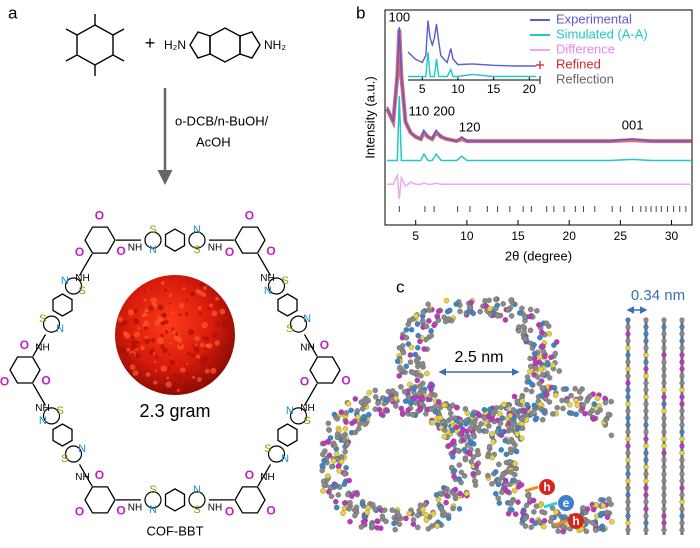  What do you see at coordinates (415, 236) in the screenshot?
I see `x-tick-label: 5` at bounding box center [415, 236].